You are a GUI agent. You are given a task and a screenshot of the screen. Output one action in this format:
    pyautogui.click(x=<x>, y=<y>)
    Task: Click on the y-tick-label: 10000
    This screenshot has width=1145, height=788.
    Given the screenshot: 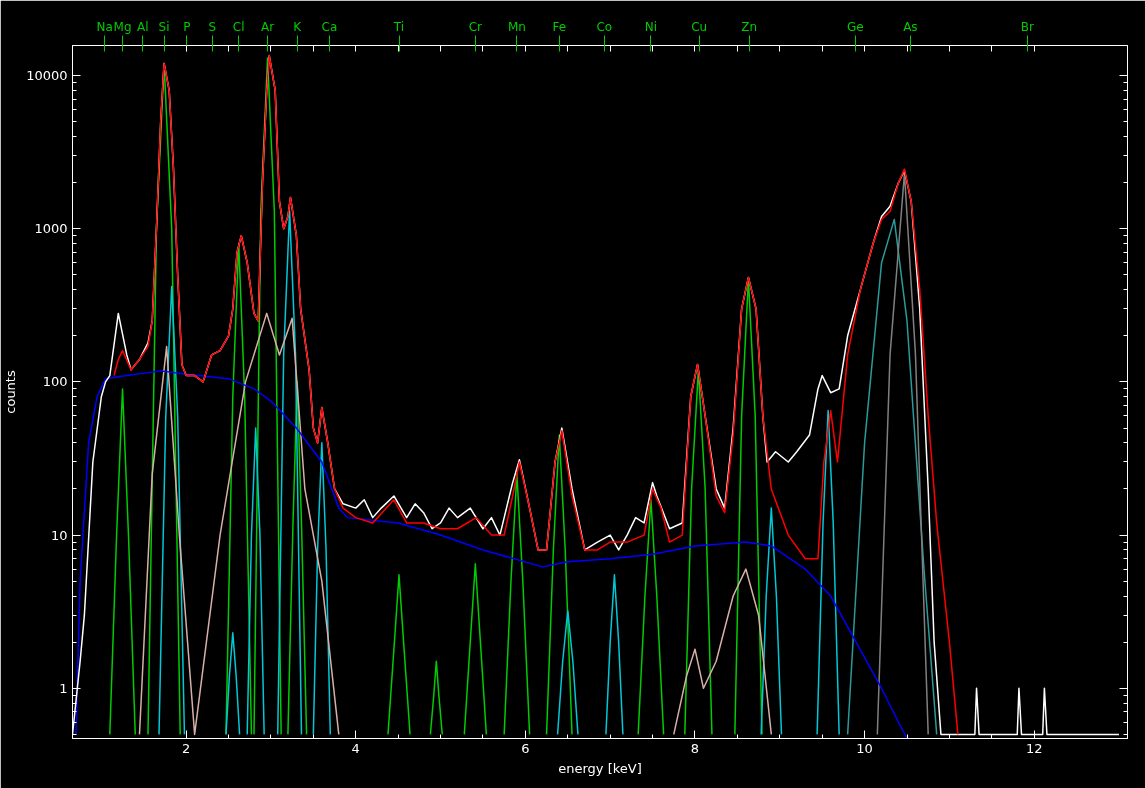 What is the action you would take?
    pyautogui.click(x=47, y=76)
    